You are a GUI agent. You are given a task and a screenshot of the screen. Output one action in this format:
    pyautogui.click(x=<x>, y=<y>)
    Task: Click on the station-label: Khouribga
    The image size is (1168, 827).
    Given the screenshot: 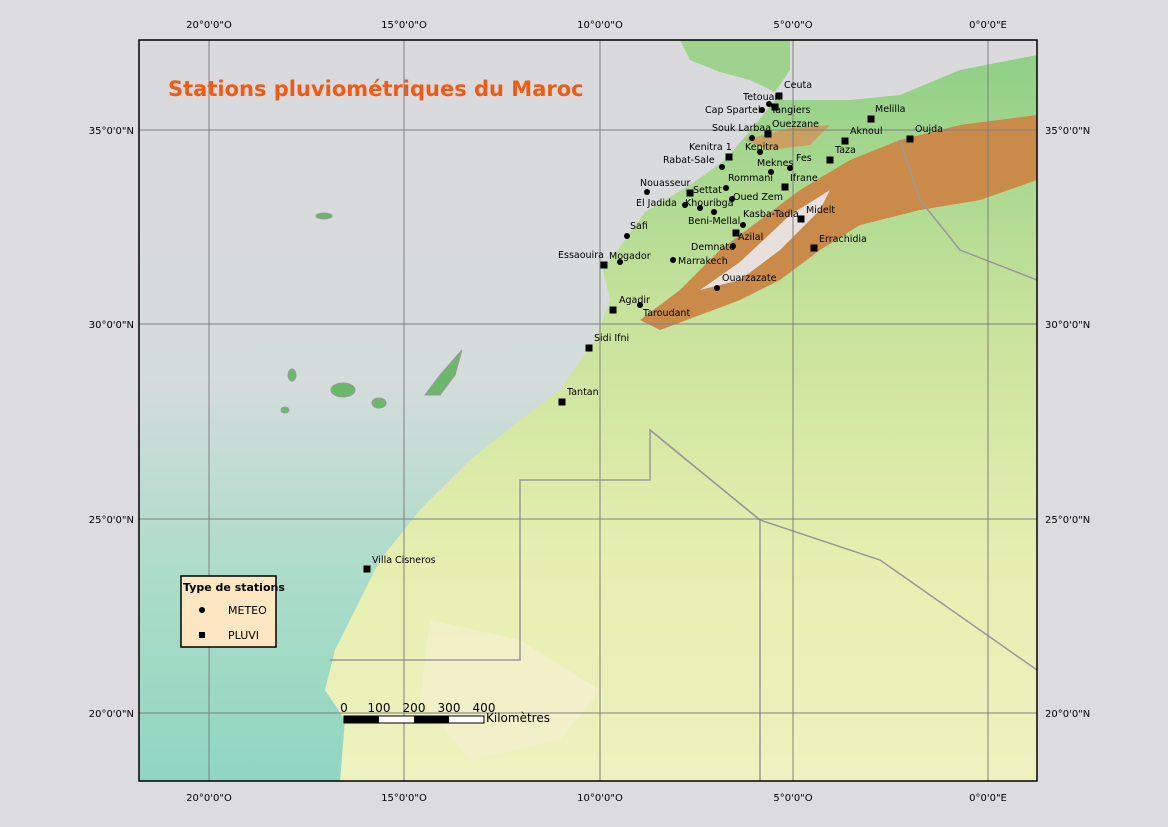 What is the action you would take?
    pyautogui.click(x=709, y=203)
    